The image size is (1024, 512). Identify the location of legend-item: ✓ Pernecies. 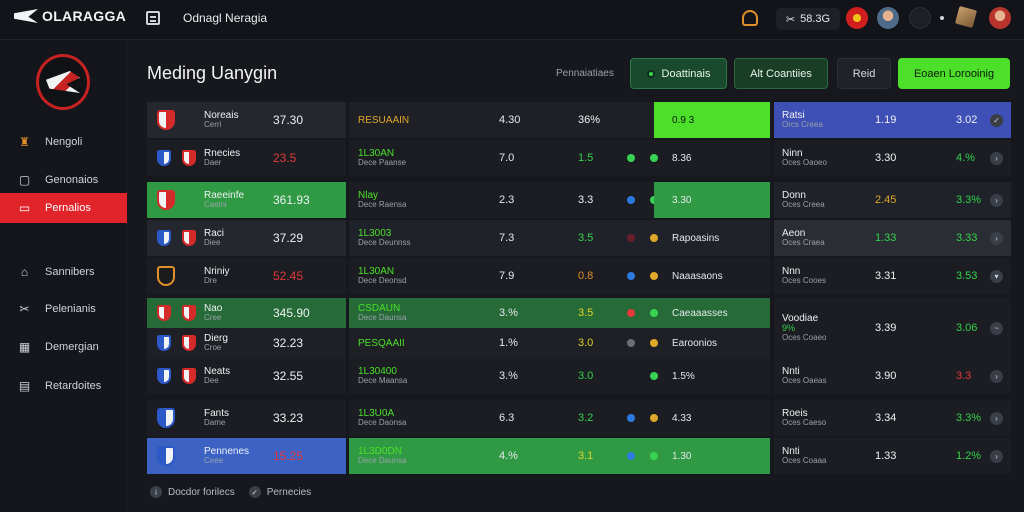
(279, 492).